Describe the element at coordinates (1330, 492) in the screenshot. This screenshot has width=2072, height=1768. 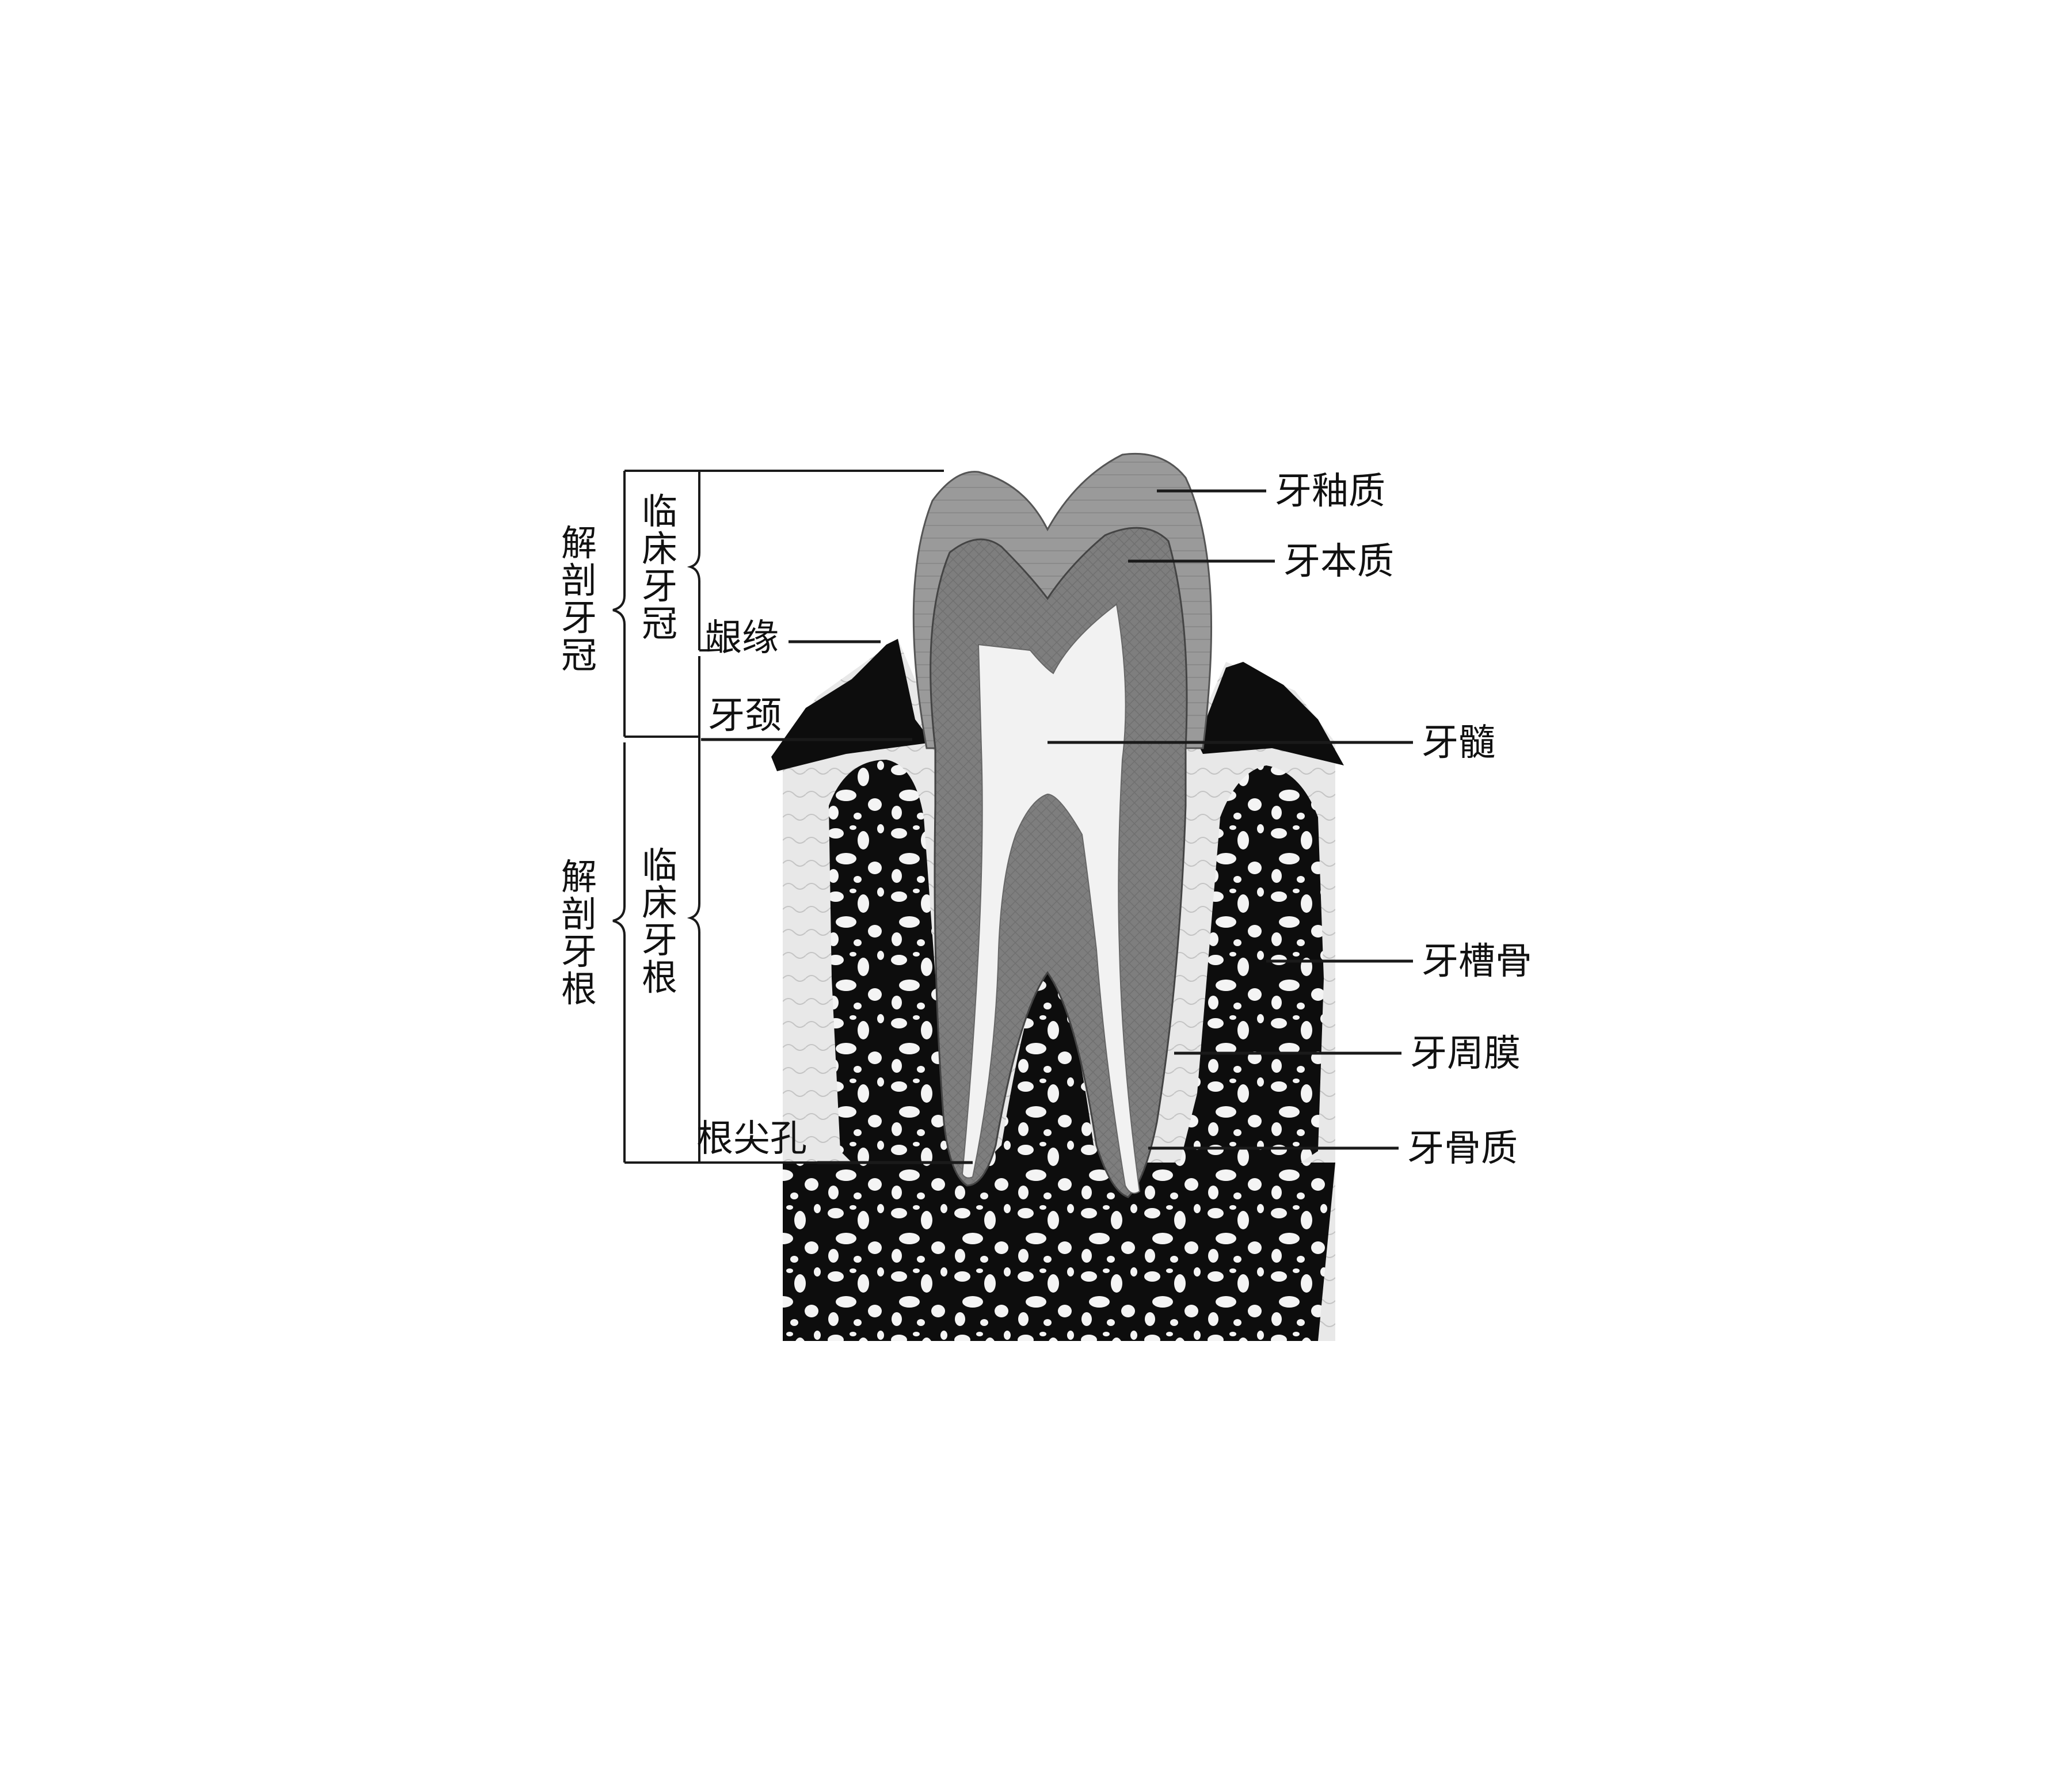
I see `enamel-label: 牙釉质` at that location.